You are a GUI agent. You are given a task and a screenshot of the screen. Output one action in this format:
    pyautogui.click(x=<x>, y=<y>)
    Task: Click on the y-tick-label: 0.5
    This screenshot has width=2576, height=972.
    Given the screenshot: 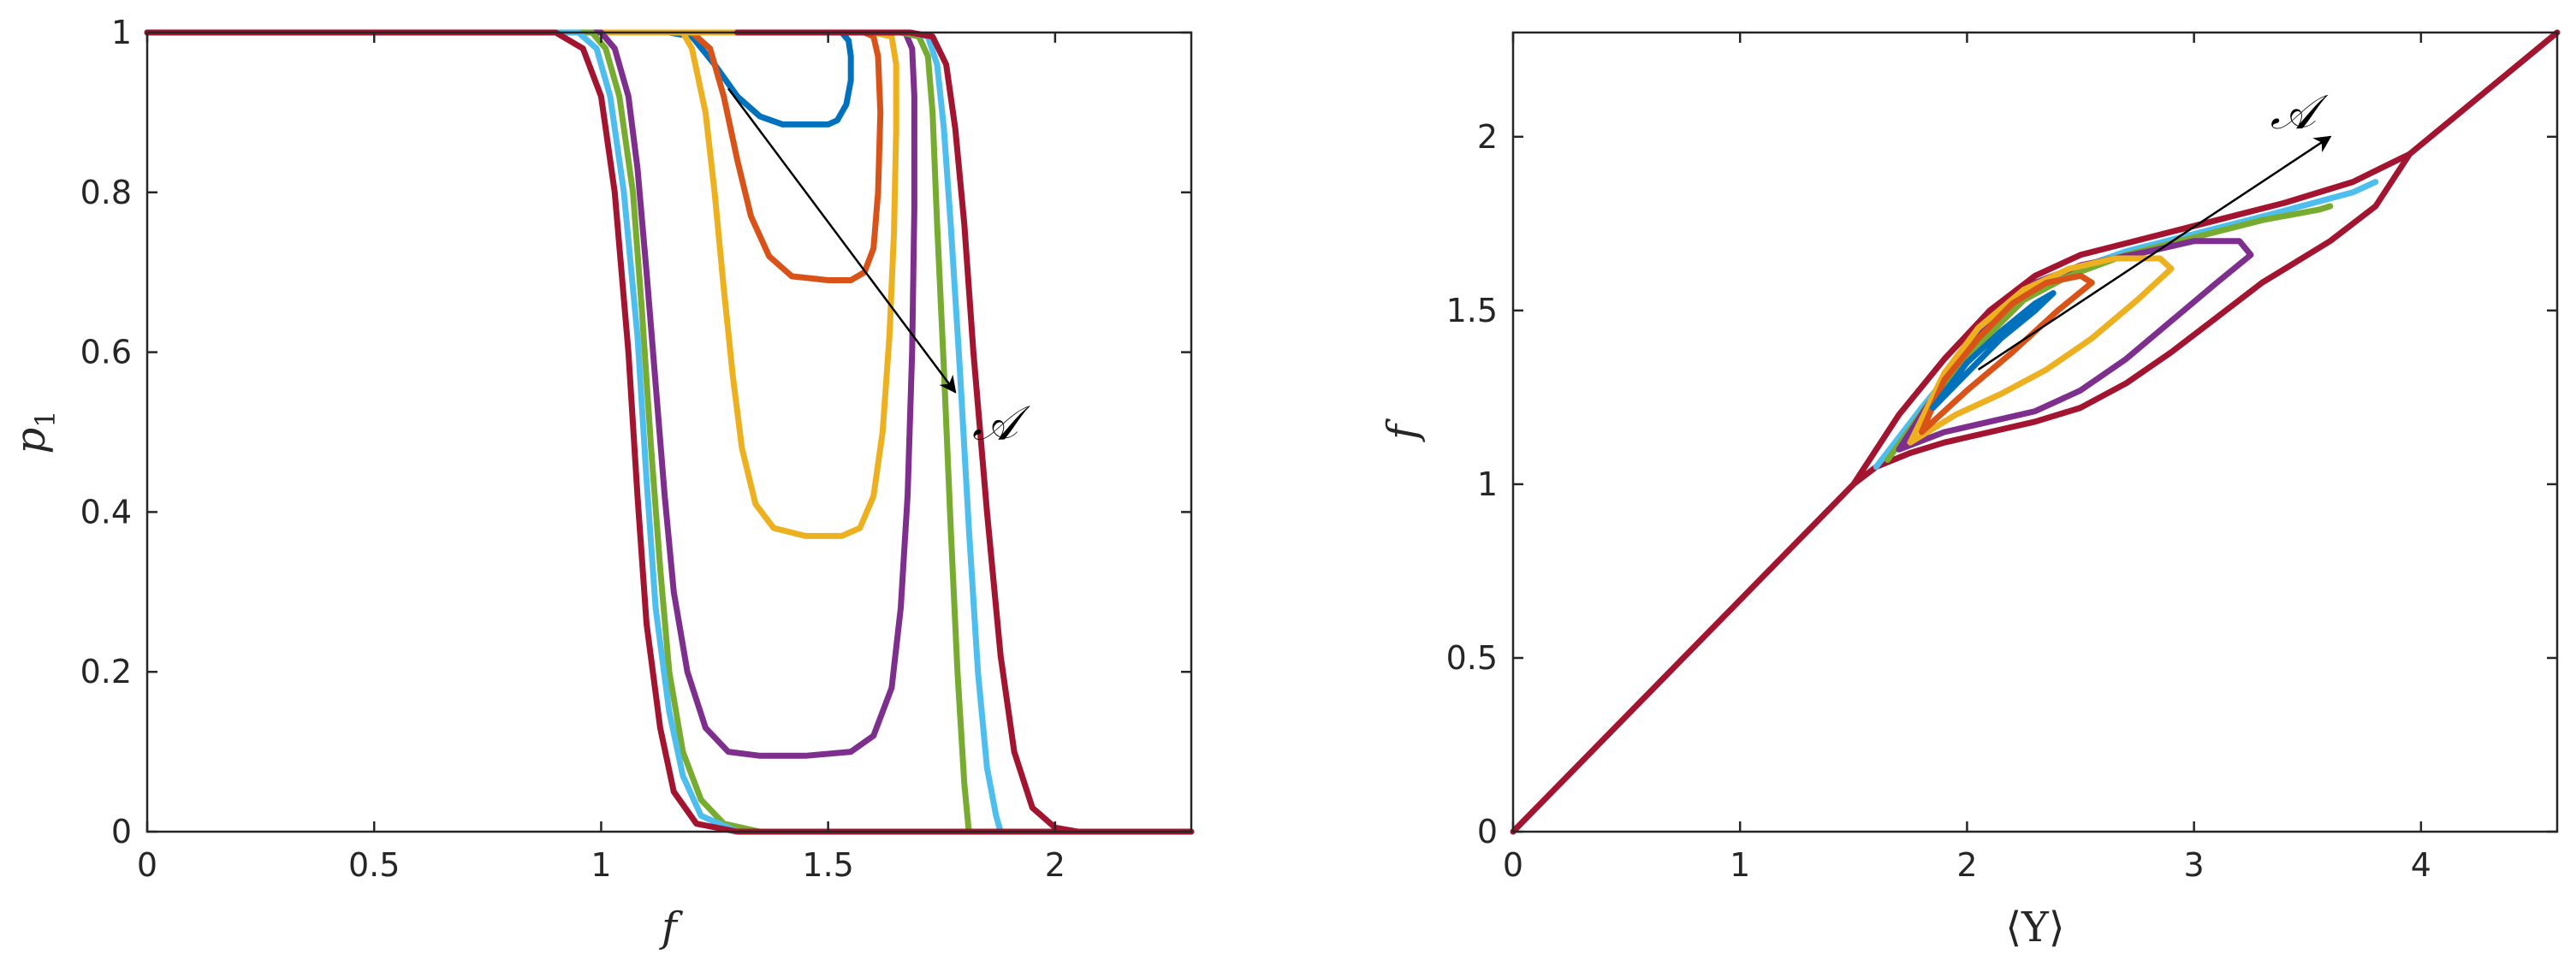 What is the action you would take?
    pyautogui.click(x=1472, y=658)
    